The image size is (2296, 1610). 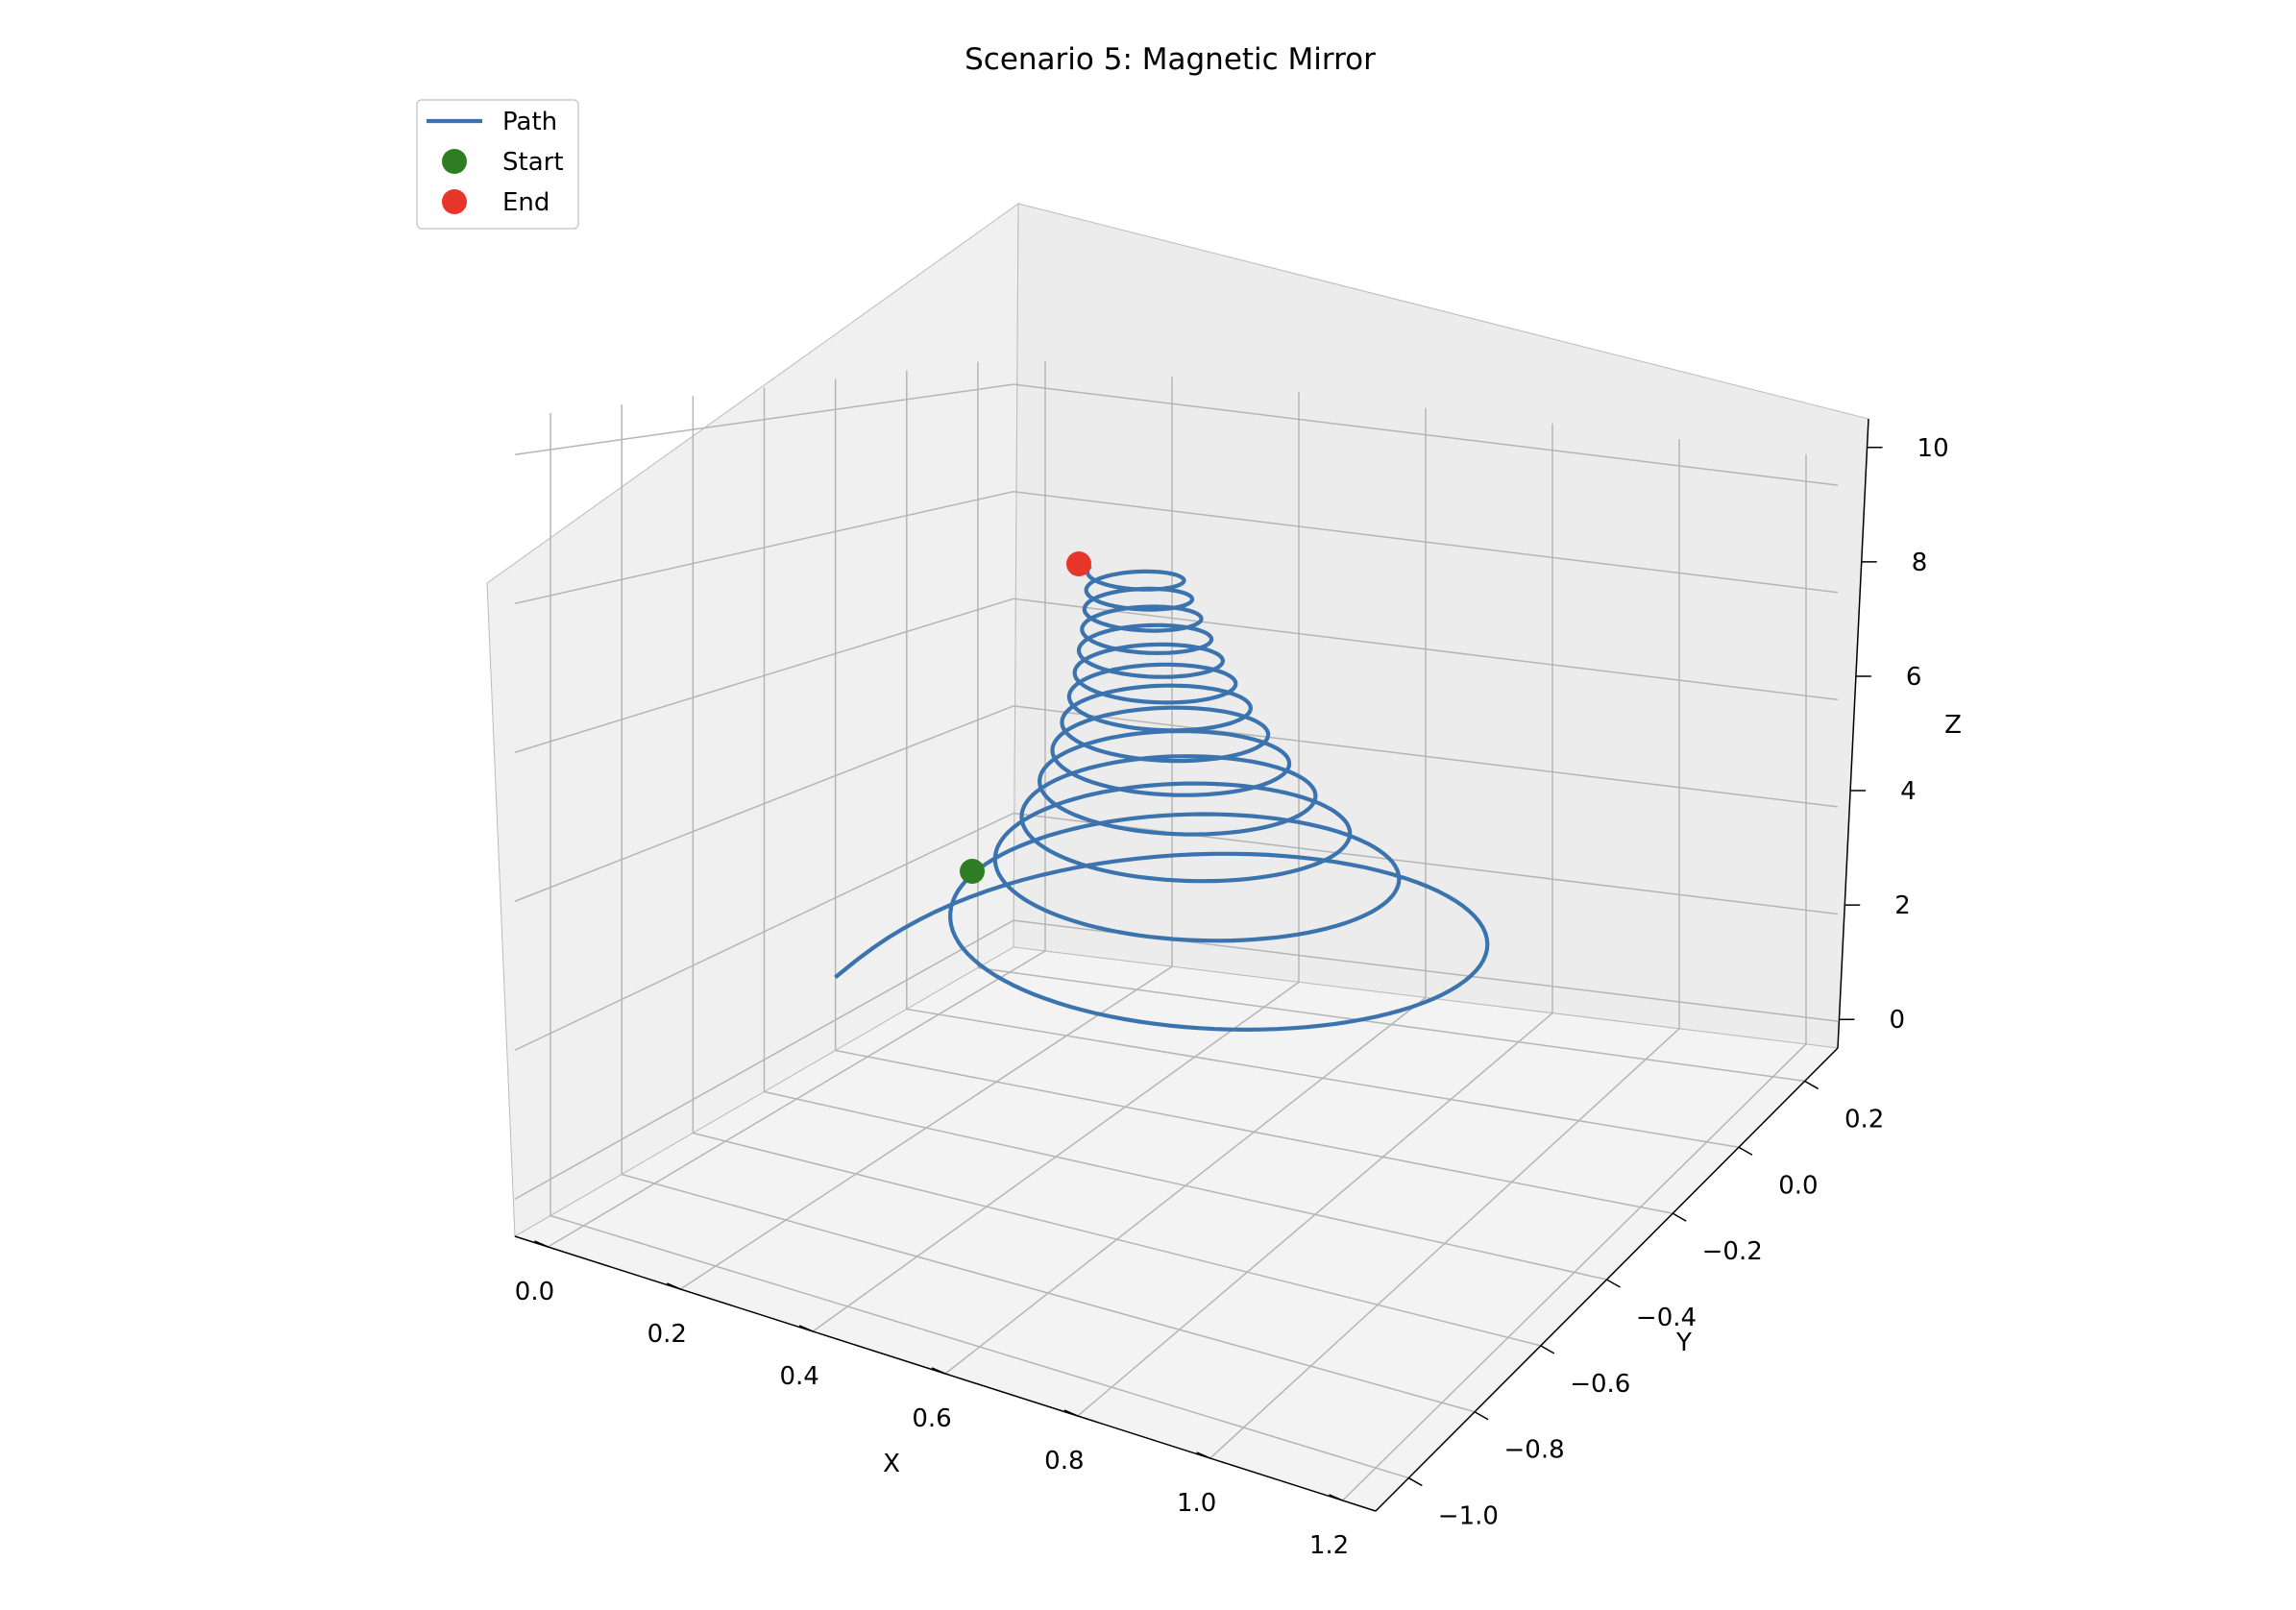 I want to click on z-tick-label: 8, so click(x=1920, y=563).